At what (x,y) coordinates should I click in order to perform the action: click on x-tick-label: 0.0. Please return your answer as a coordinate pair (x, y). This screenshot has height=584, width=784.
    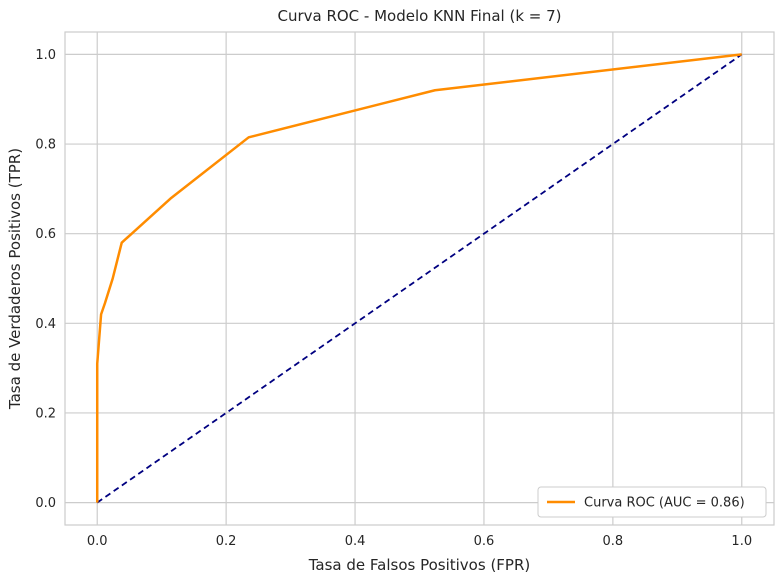
    Looking at the image, I should click on (97, 541).